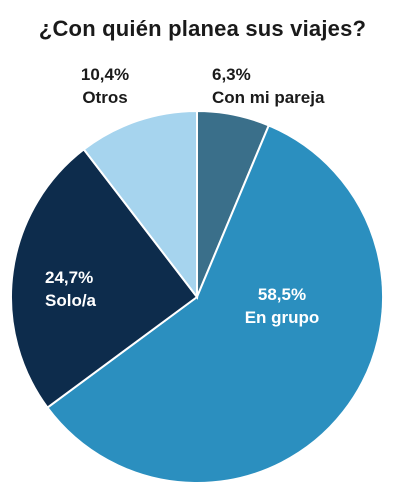  Describe the element at coordinates (202, 28) in the screenshot. I see `chart-title: ¿Con quién planea sus viajes?` at that location.